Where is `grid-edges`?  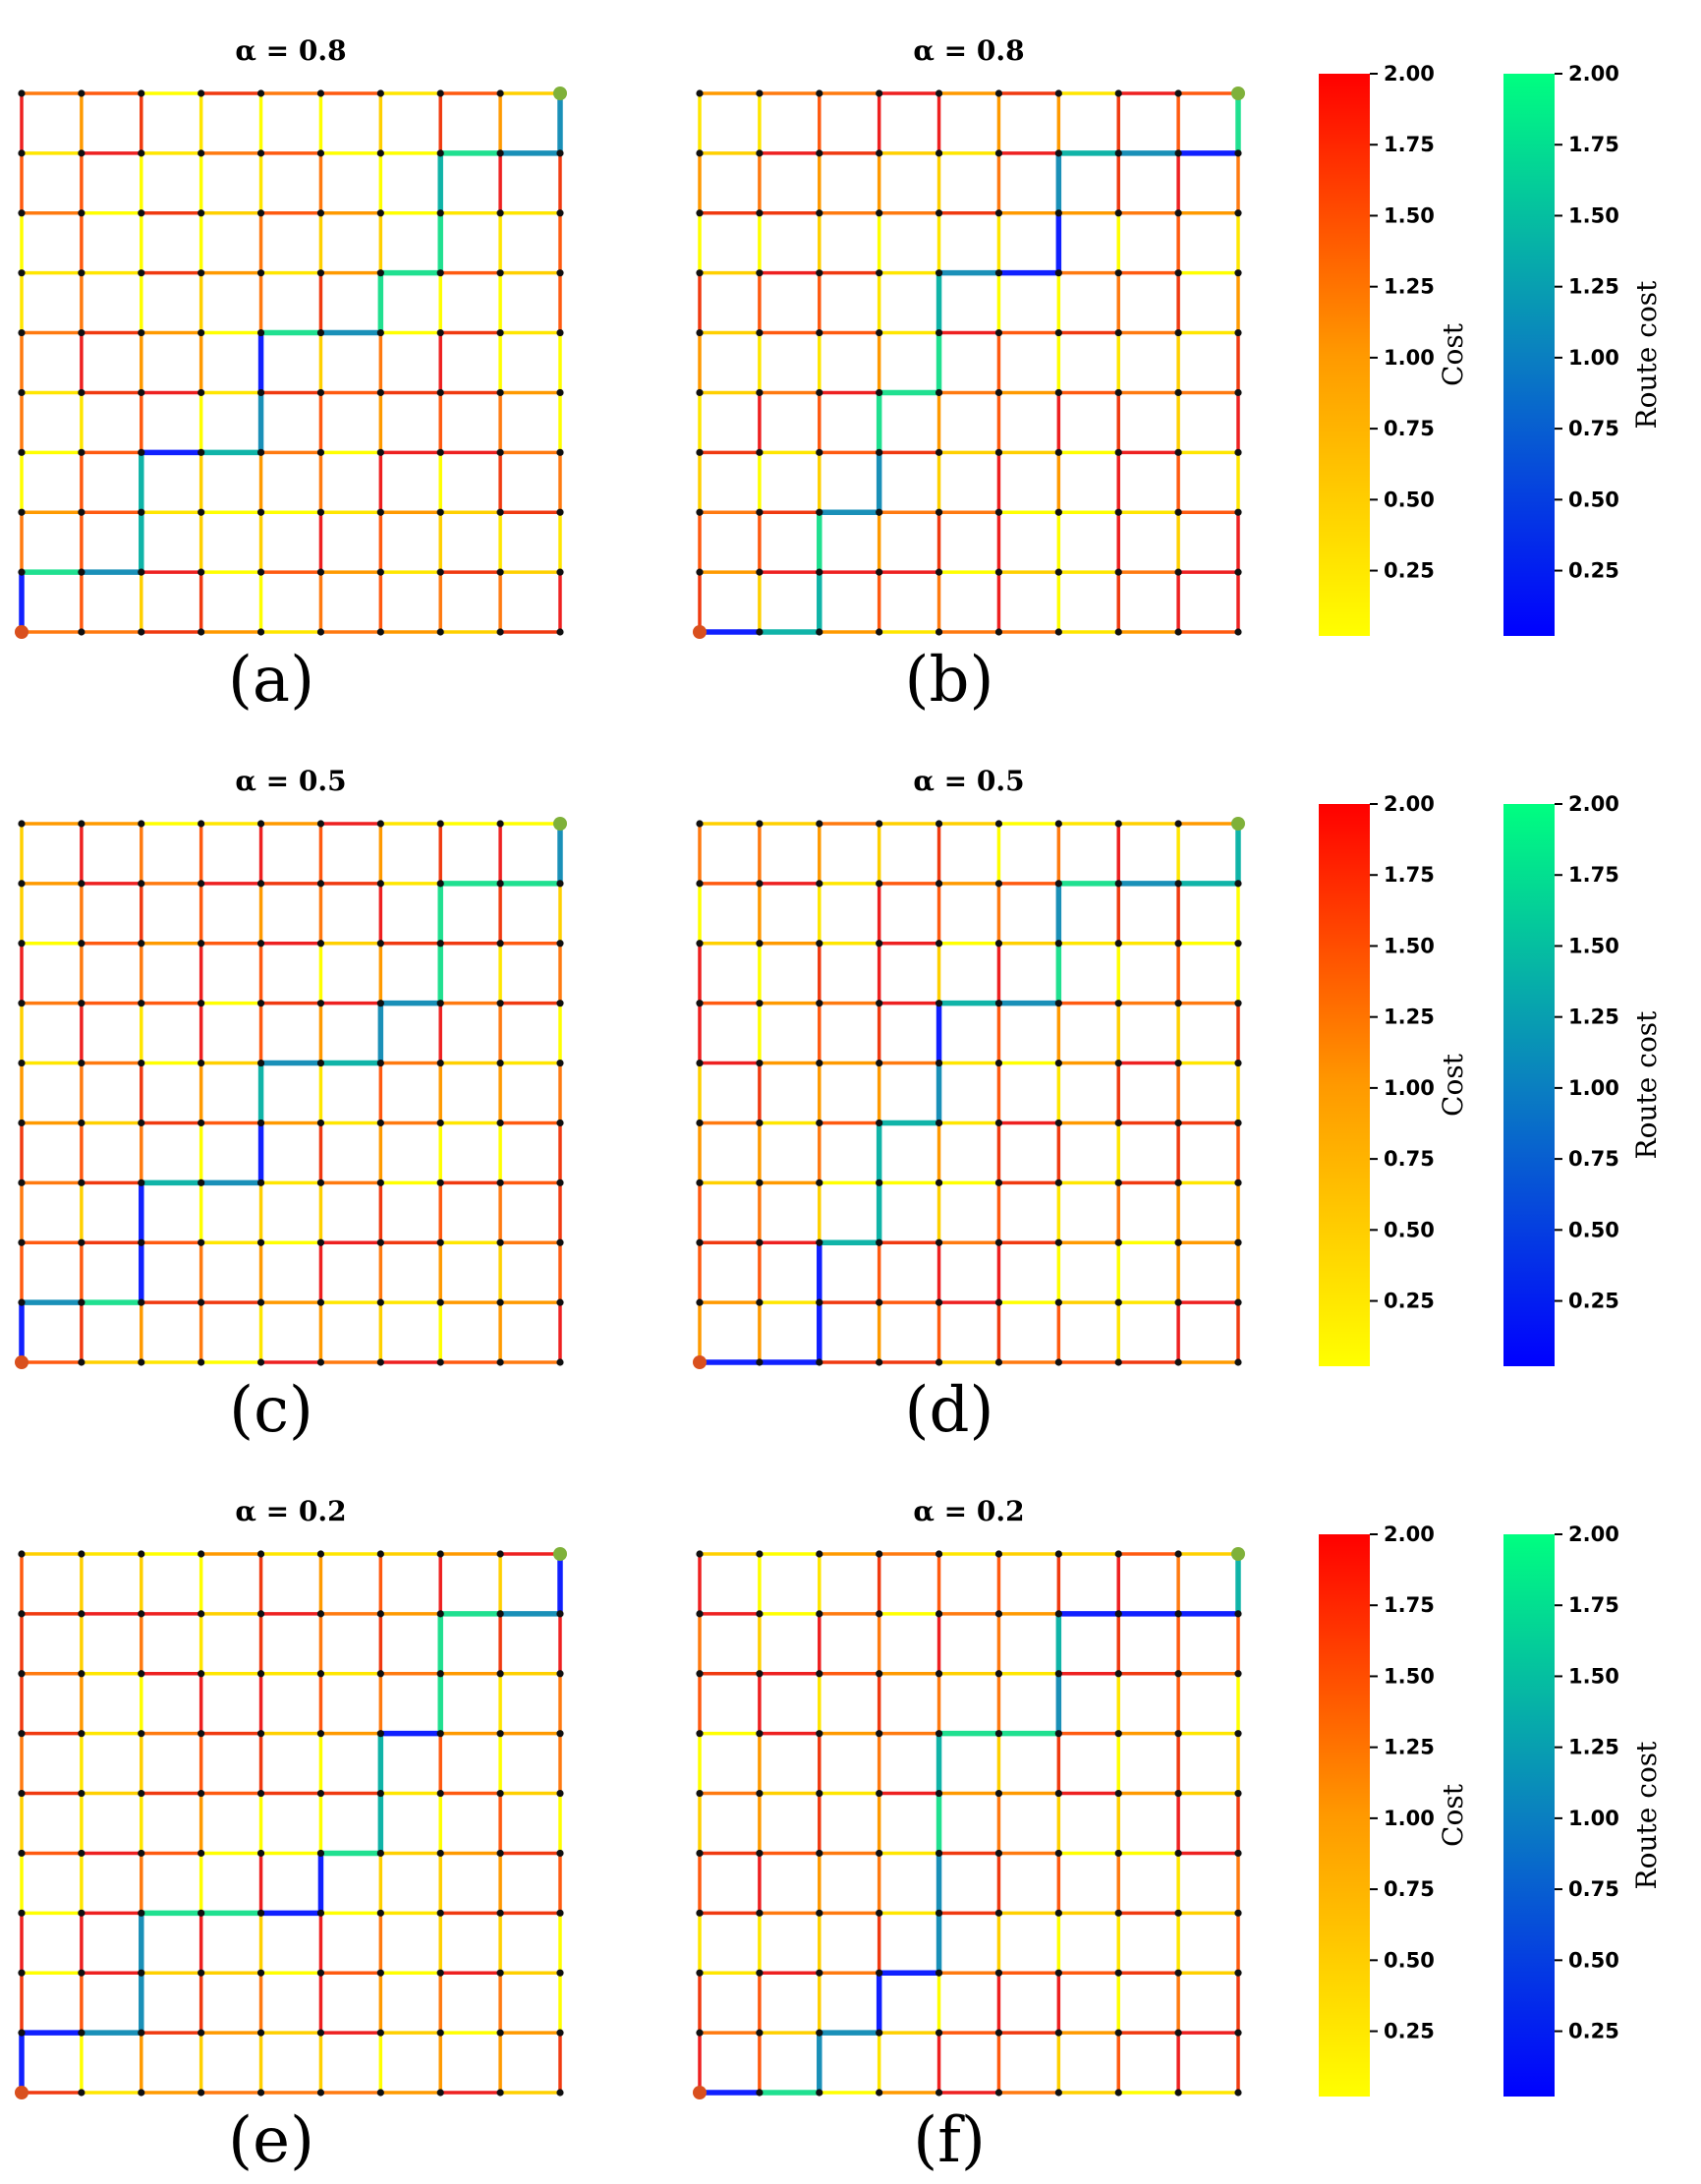 grid-edges is located at coordinates (291, 1093).